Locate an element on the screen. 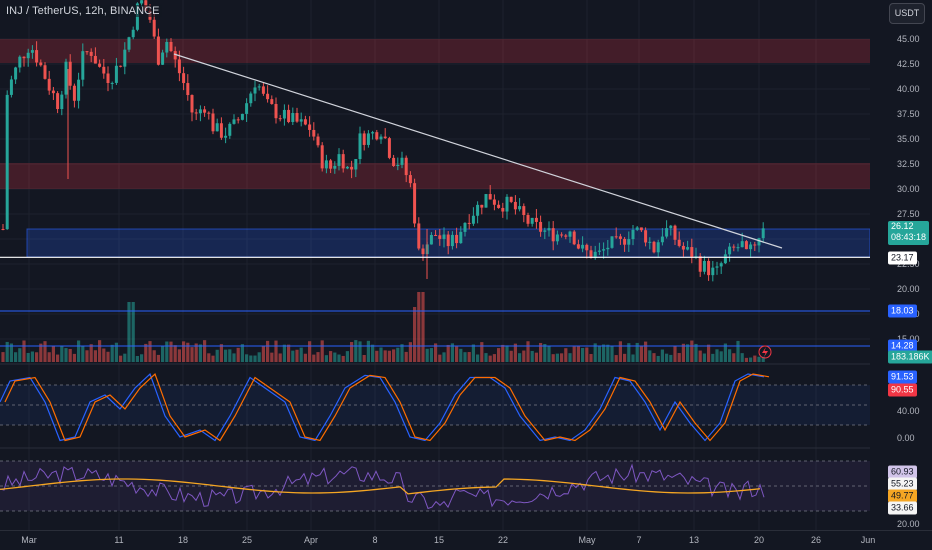 The width and height of the screenshot is (932, 550). time-label-apr: Apr is located at coordinates (311, 540).